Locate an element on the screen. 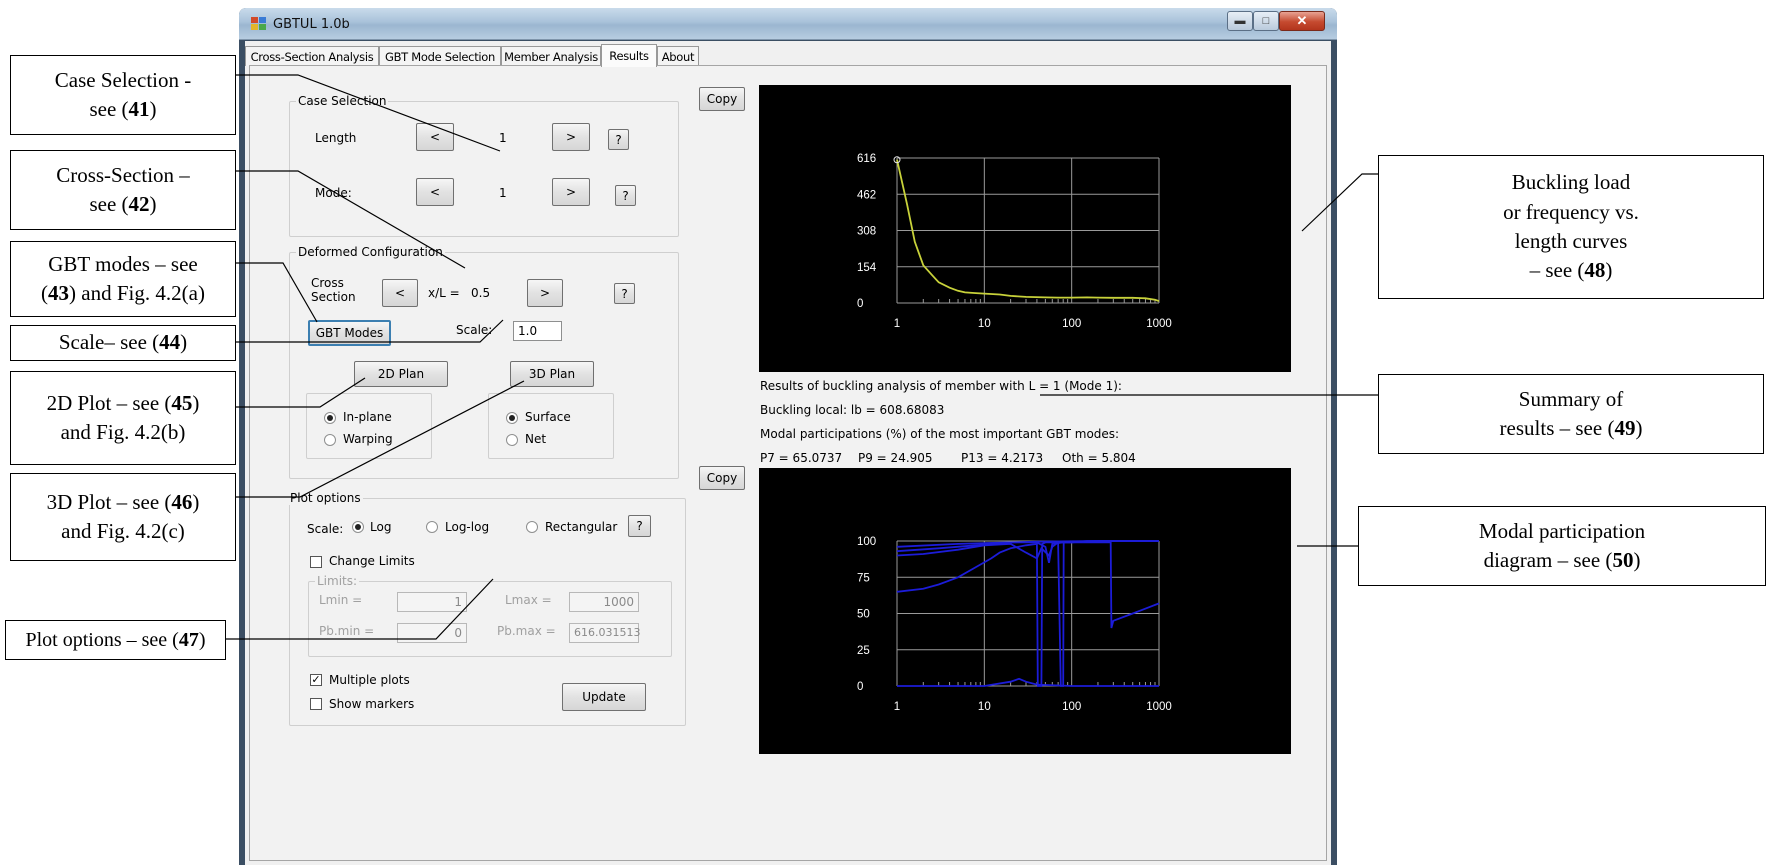 The height and width of the screenshot is (865, 1769). scale-input: 1.0 is located at coordinates (537, 331).